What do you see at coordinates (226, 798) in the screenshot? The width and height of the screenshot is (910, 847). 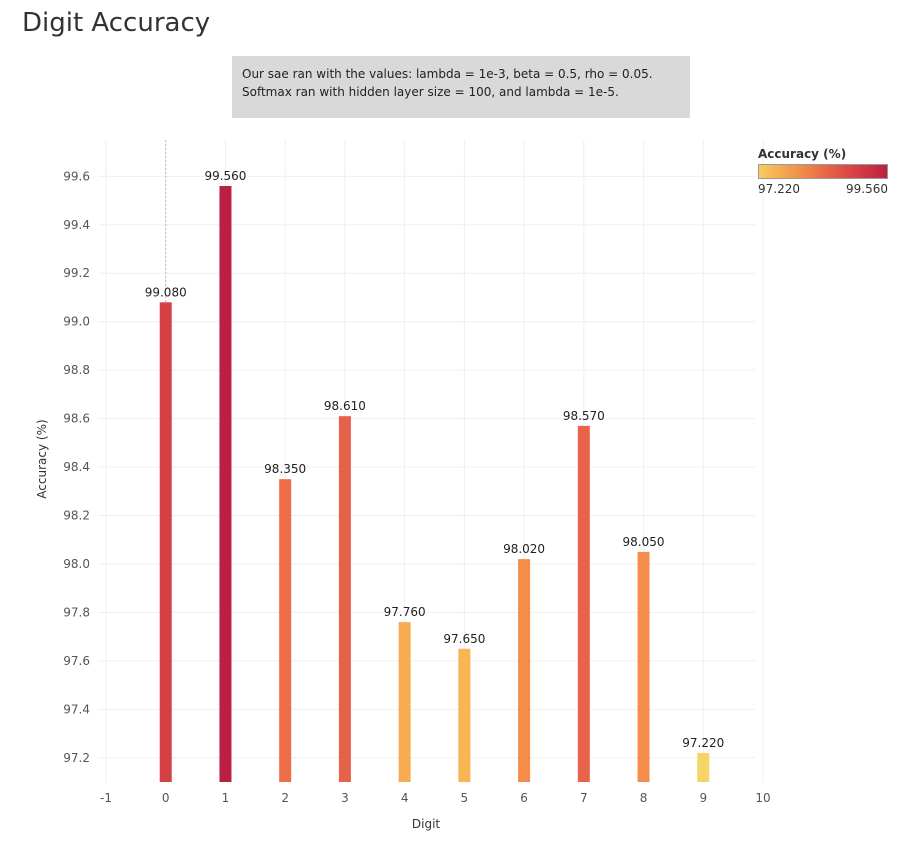 I see `x-tick-label: 1` at bounding box center [226, 798].